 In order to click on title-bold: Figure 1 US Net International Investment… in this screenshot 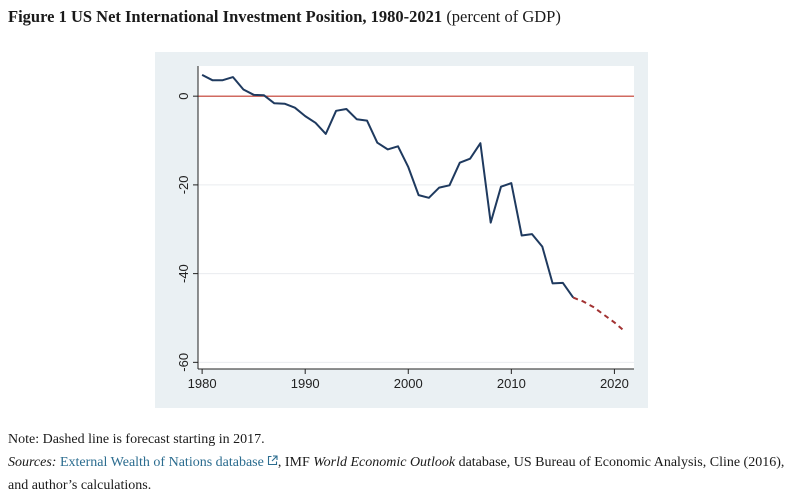, I will do `click(225, 16)`.